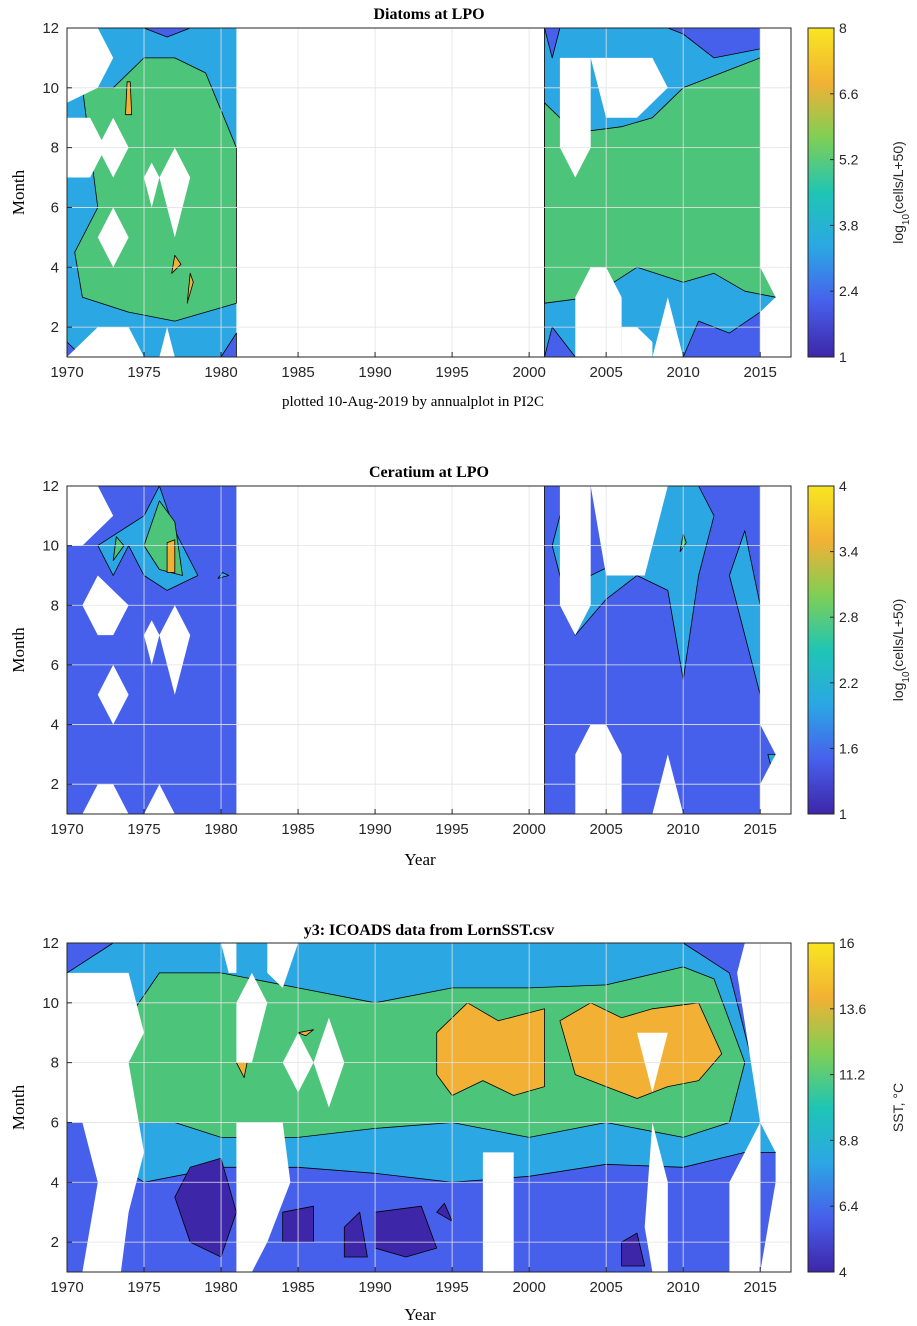 The width and height of the screenshot is (917, 1326). What do you see at coordinates (849, 1140) in the screenshot?
I see `colorbar-tick-label: 8.8` at bounding box center [849, 1140].